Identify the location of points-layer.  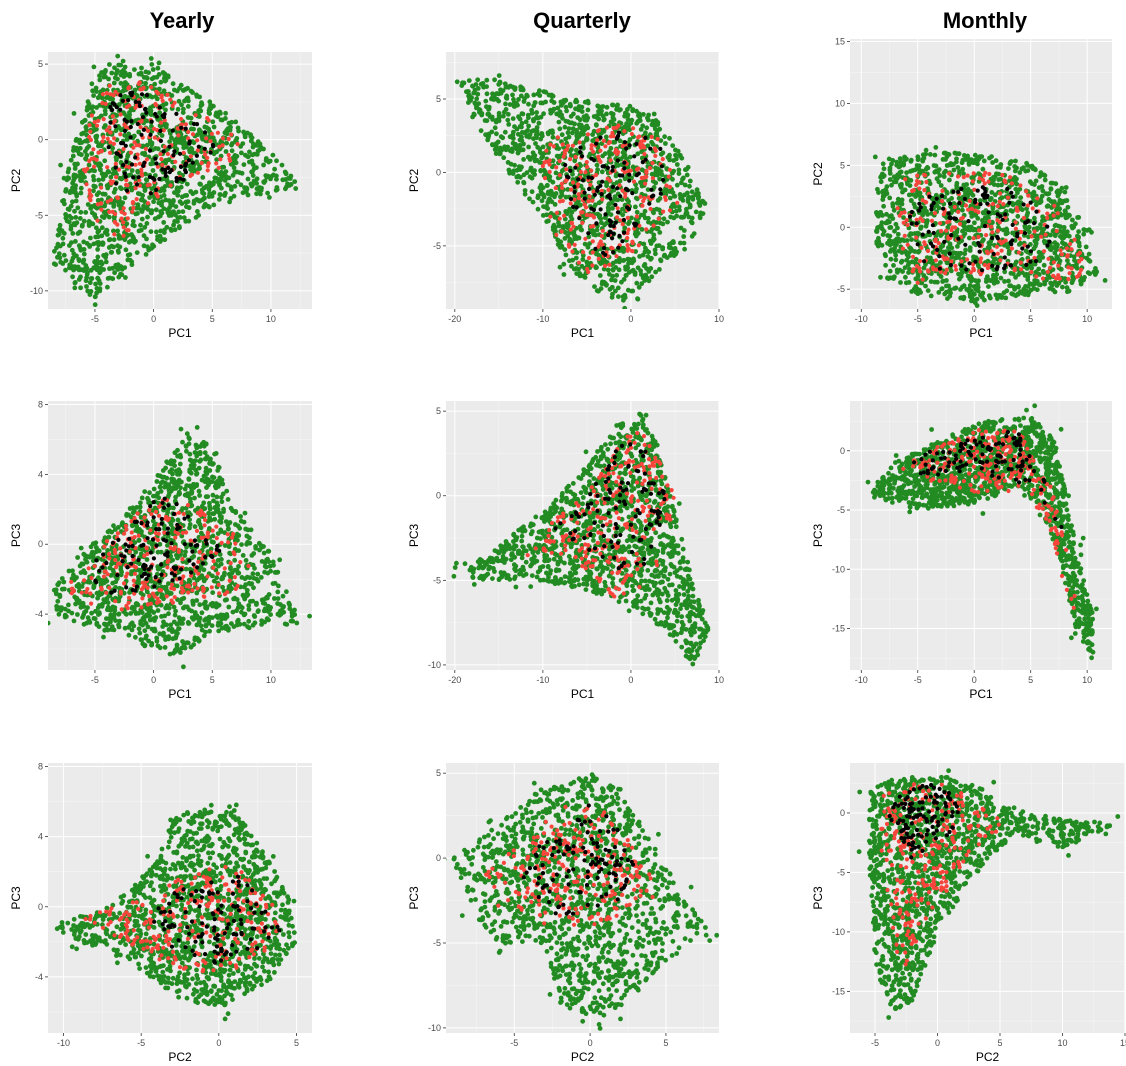
(990, 226).